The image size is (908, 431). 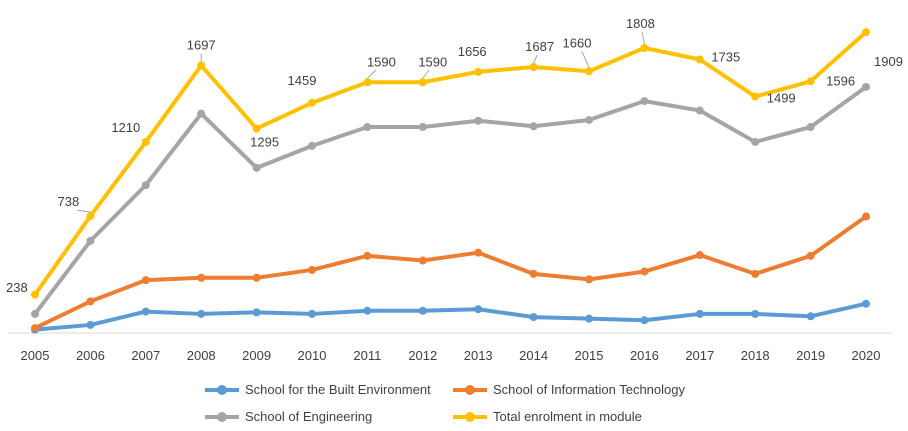 I want to click on data-label: 1660, so click(x=577, y=42).